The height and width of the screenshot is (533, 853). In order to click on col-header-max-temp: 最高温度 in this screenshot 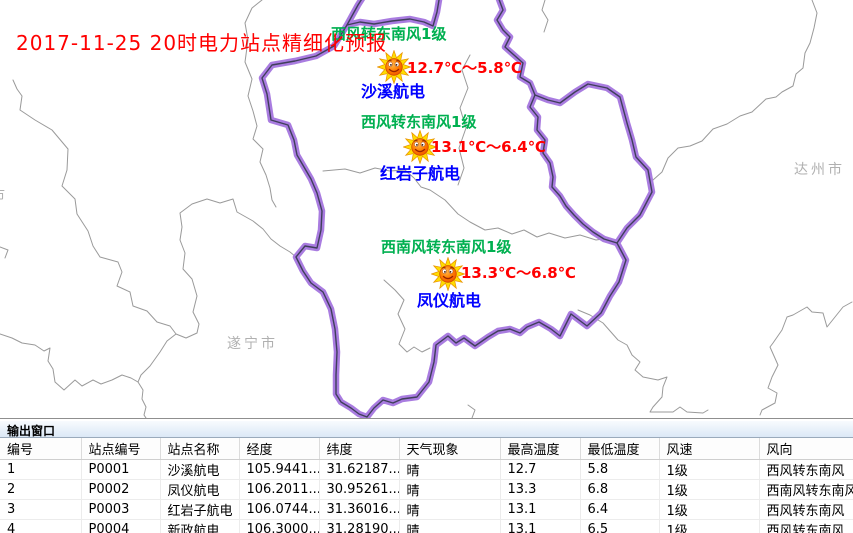, I will do `click(540, 449)`.